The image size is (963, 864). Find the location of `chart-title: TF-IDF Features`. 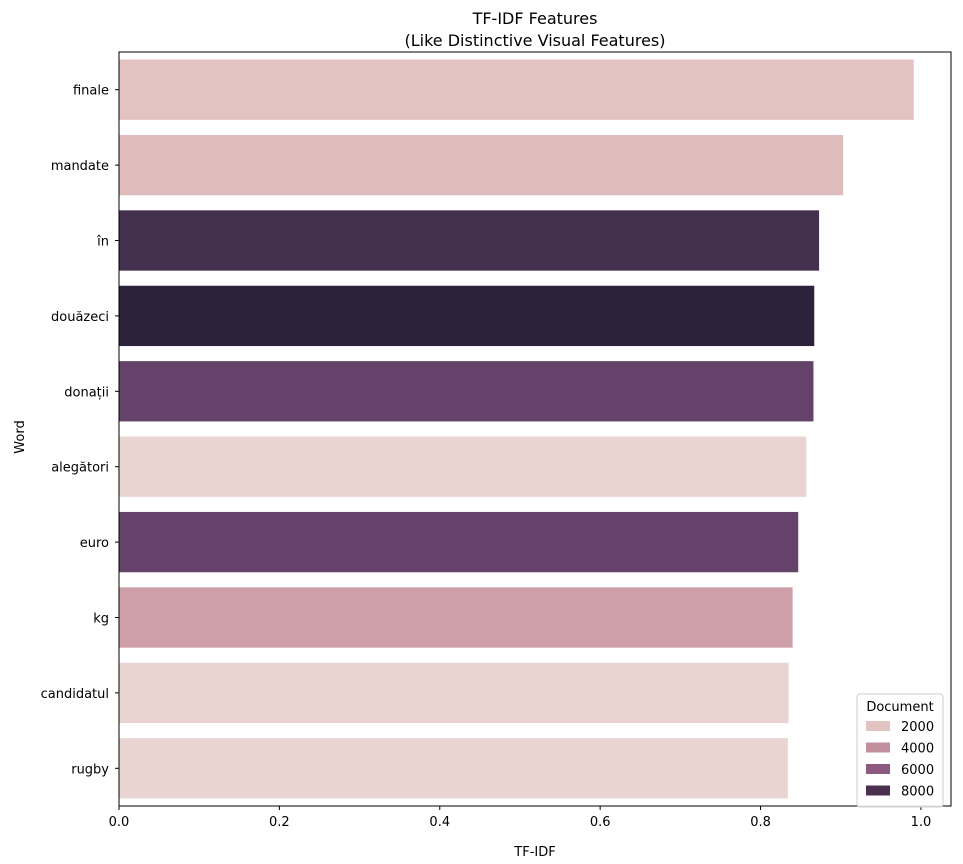

chart-title: TF-IDF Features is located at coordinates (535, 18).